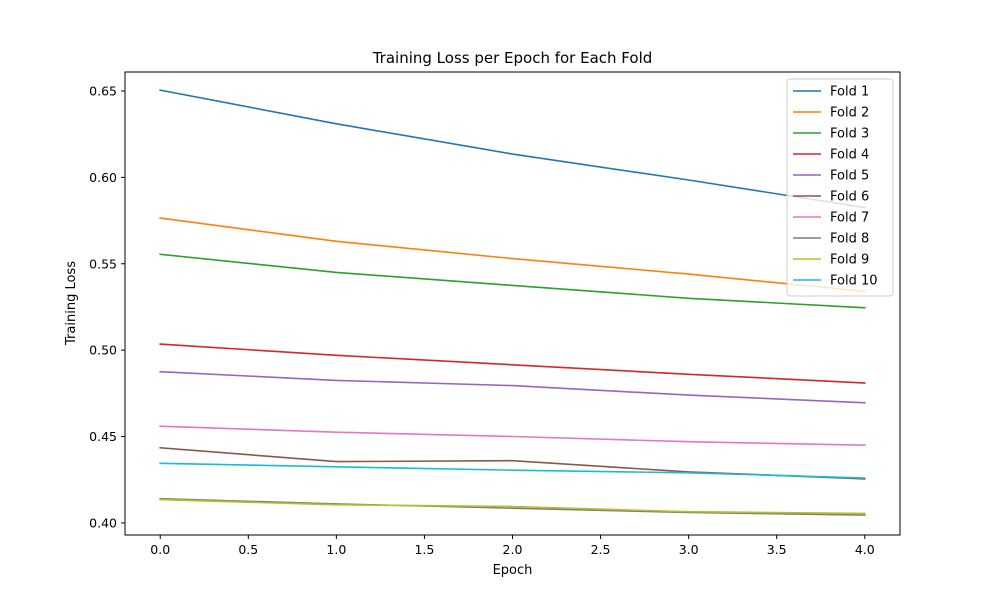 The width and height of the screenshot is (1000, 600). What do you see at coordinates (71, 303) in the screenshot?
I see `y-axis-label: Training Loss` at bounding box center [71, 303].